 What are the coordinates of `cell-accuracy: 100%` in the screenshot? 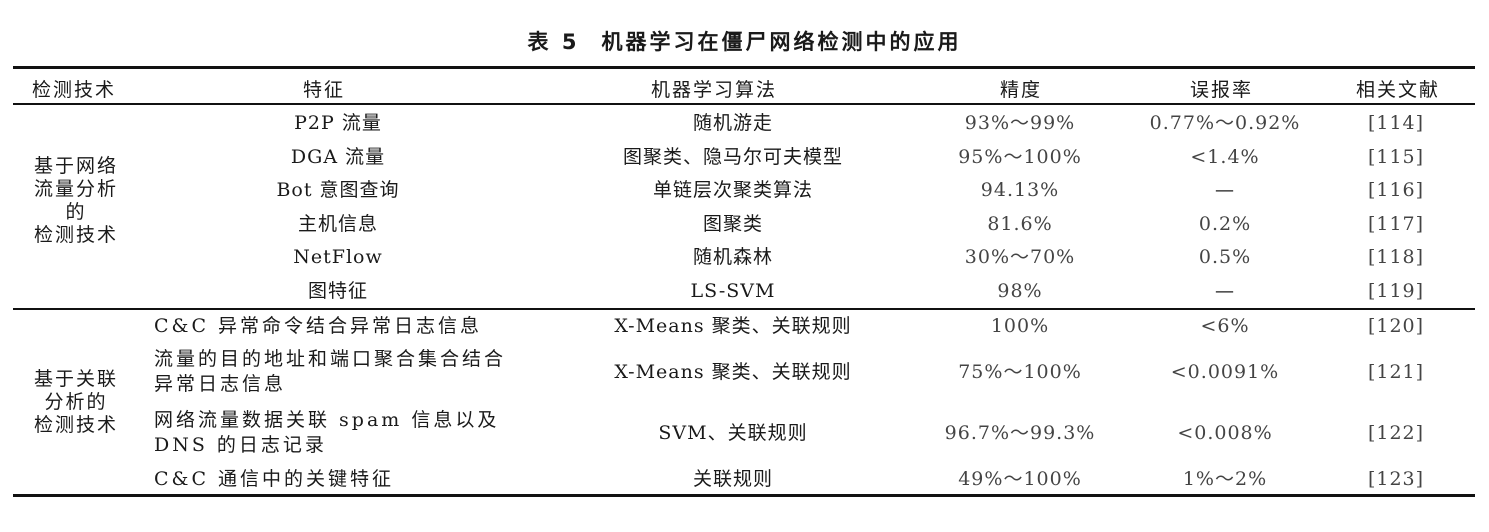 It's located at (1020, 326).